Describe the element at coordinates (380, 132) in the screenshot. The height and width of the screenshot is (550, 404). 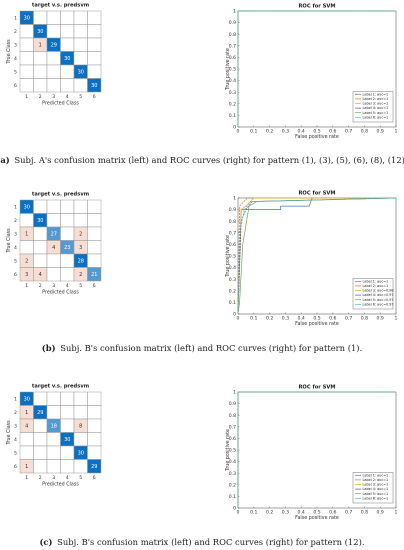
I see `x-tick-label: 0.9` at that location.